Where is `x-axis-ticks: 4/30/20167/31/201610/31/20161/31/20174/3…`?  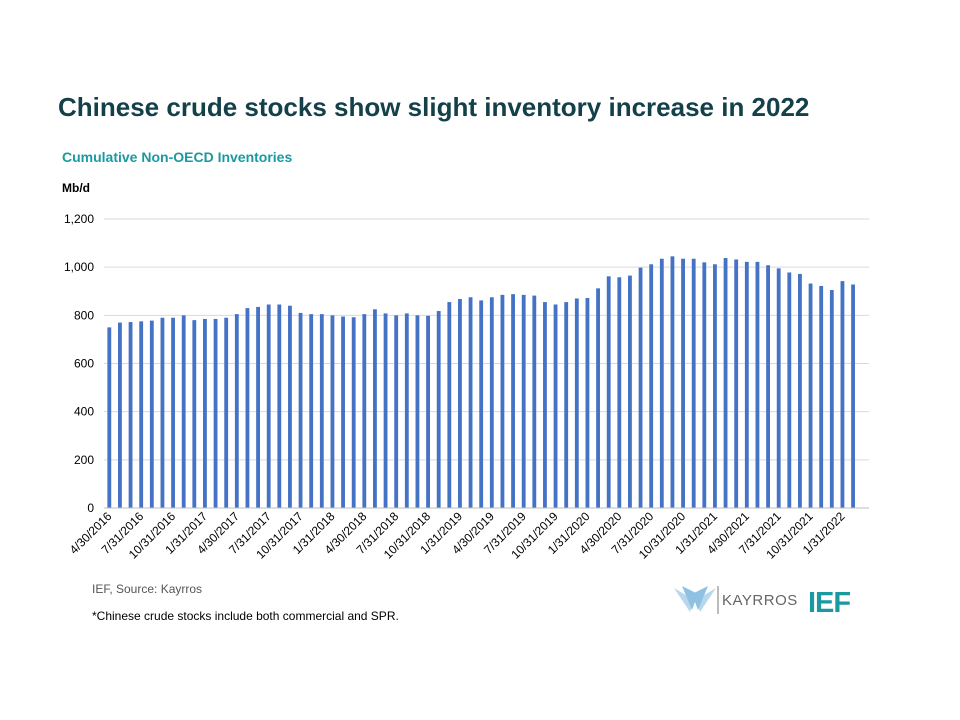
x-axis-ticks: 4/30/20167/31/201610/31/20161/31/20174/3… is located at coordinates (457, 535).